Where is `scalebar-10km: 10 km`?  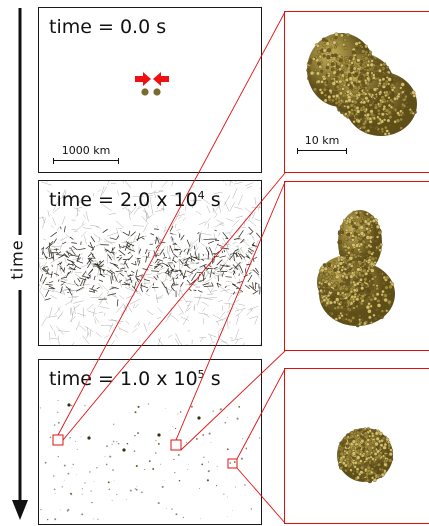 scalebar-10km: 10 km is located at coordinates (322, 144).